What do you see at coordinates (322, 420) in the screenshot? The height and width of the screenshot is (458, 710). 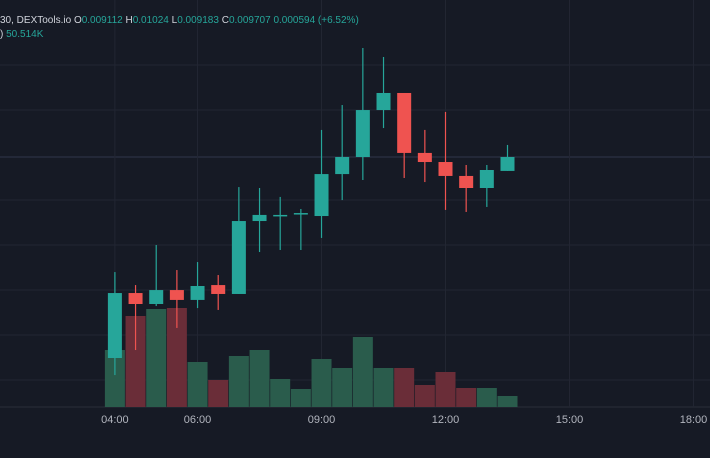 I see `x-tick-label: 09:00` at bounding box center [322, 420].